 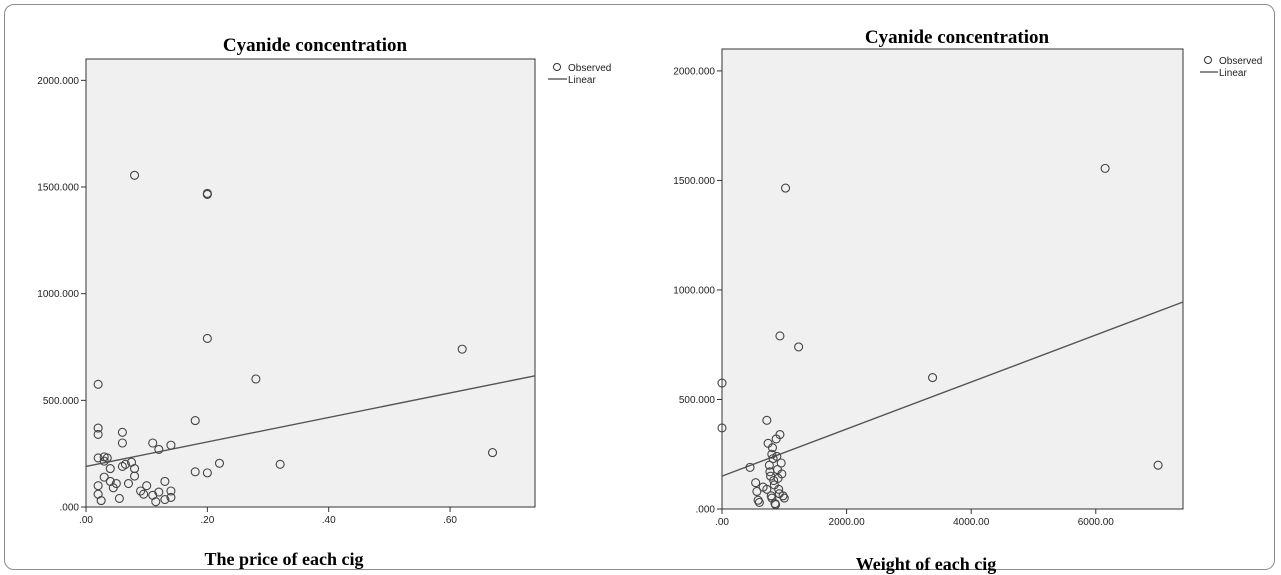 I want to click on y-tick-label-left: 1500.000, so click(x=58, y=188).